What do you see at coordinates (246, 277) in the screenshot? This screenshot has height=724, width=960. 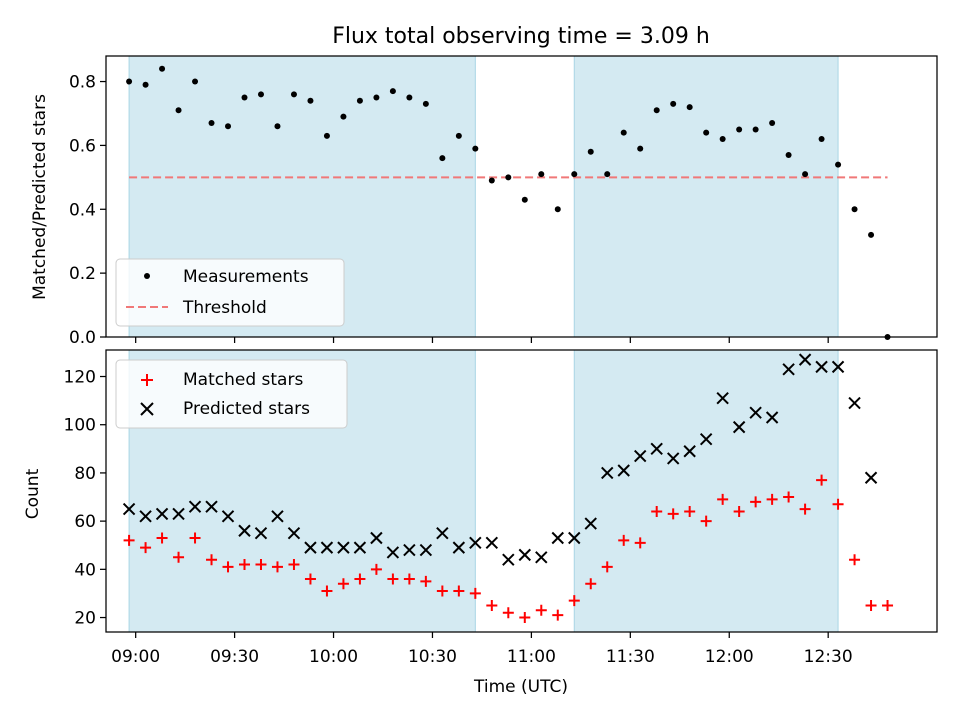 I see `legend-measurements-label: Measurements` at bounding box center [246, 277].